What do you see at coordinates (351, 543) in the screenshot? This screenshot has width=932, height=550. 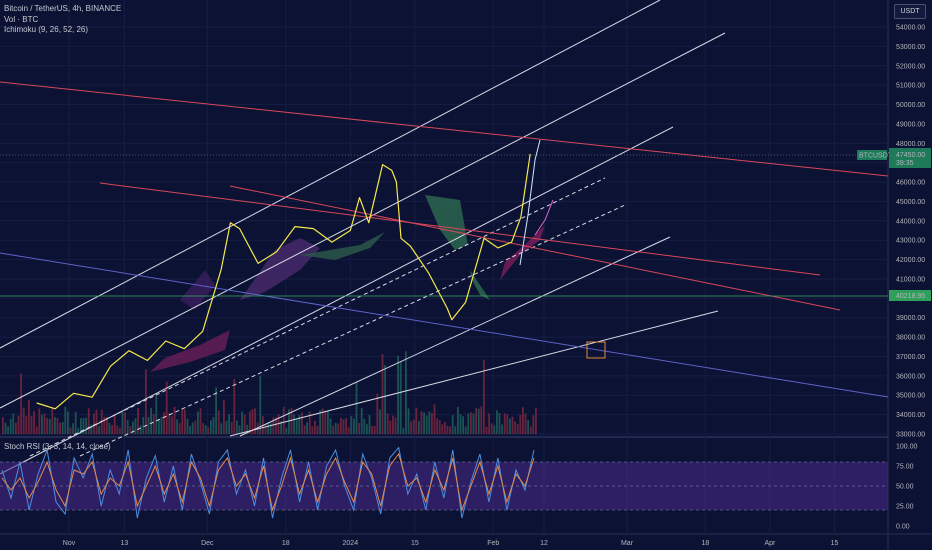 I see `x-tick-label: 2024` at bounding box center [351, 543].